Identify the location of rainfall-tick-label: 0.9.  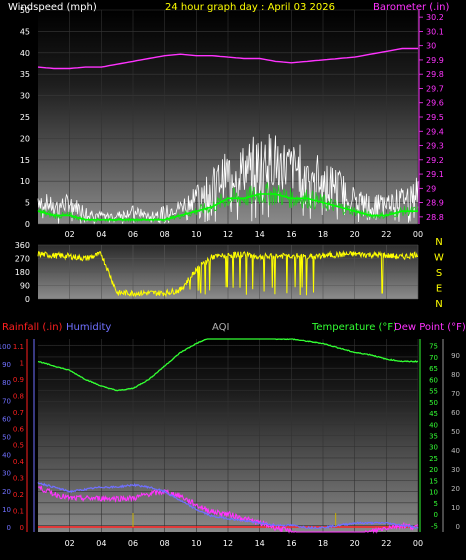
(18, 380).